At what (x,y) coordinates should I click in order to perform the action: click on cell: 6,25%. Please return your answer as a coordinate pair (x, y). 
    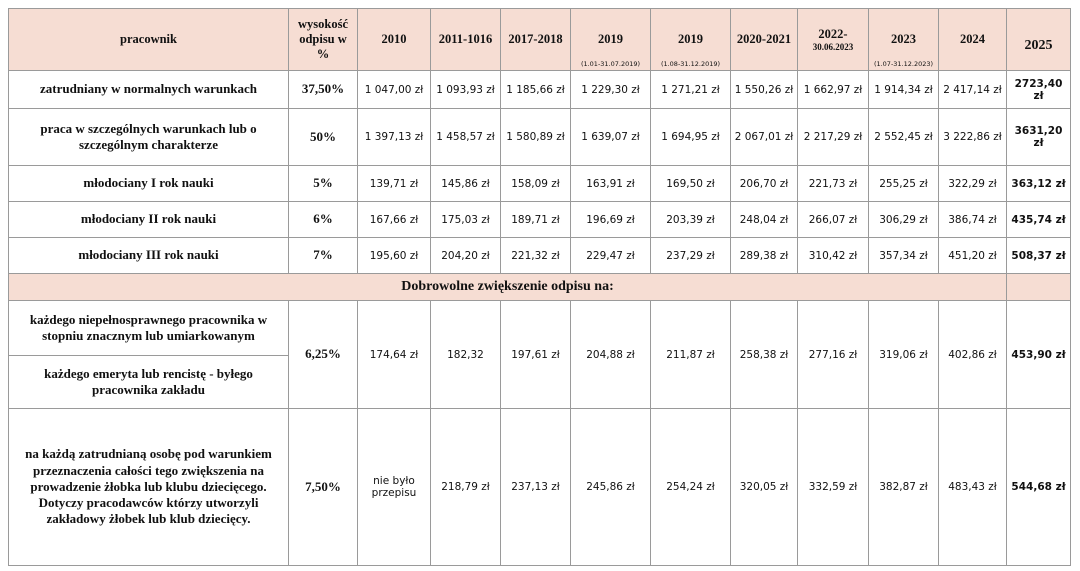
    Looking at the image, I should click on (323, 354).